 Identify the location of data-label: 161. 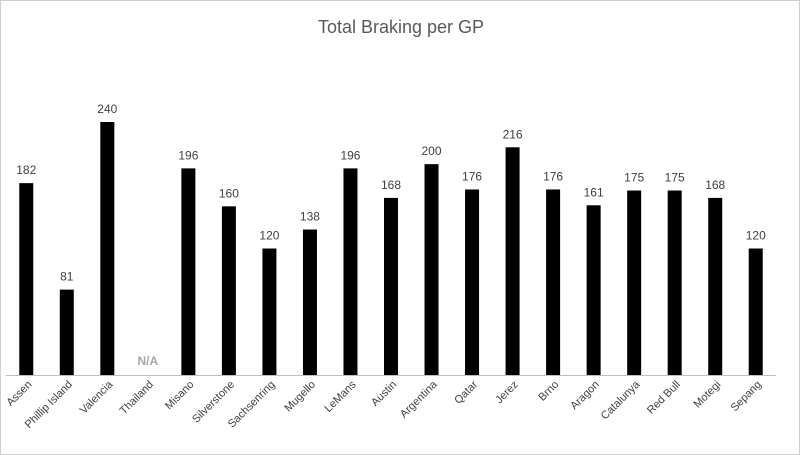
(594, 192).